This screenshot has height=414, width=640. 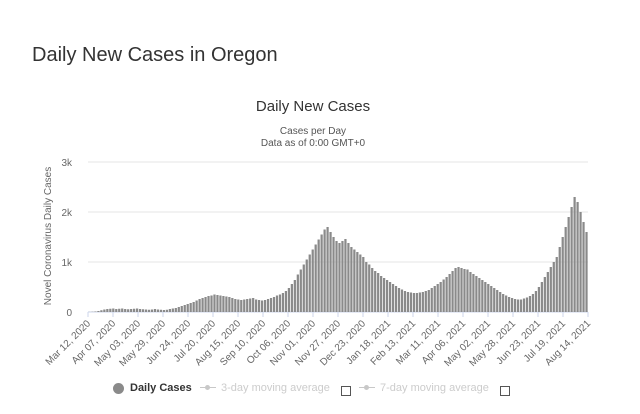 I want to click on legend-item-3-day-average: 3-day moving average, so click(x=265, y=388).